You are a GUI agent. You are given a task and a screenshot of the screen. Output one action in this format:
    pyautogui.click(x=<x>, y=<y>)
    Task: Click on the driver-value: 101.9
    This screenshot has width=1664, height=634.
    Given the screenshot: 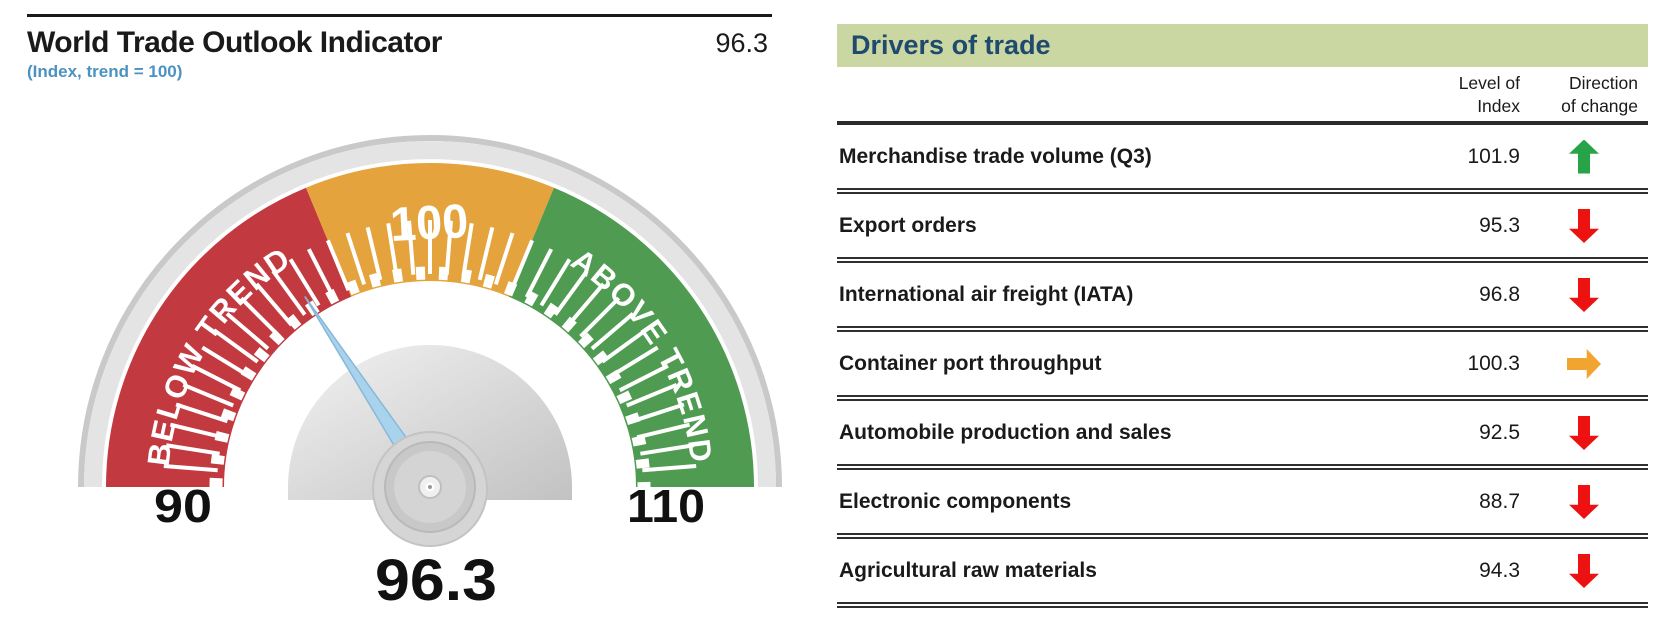 What is the action you would take?
    pyautogui.click(x=1493, y=156)
    